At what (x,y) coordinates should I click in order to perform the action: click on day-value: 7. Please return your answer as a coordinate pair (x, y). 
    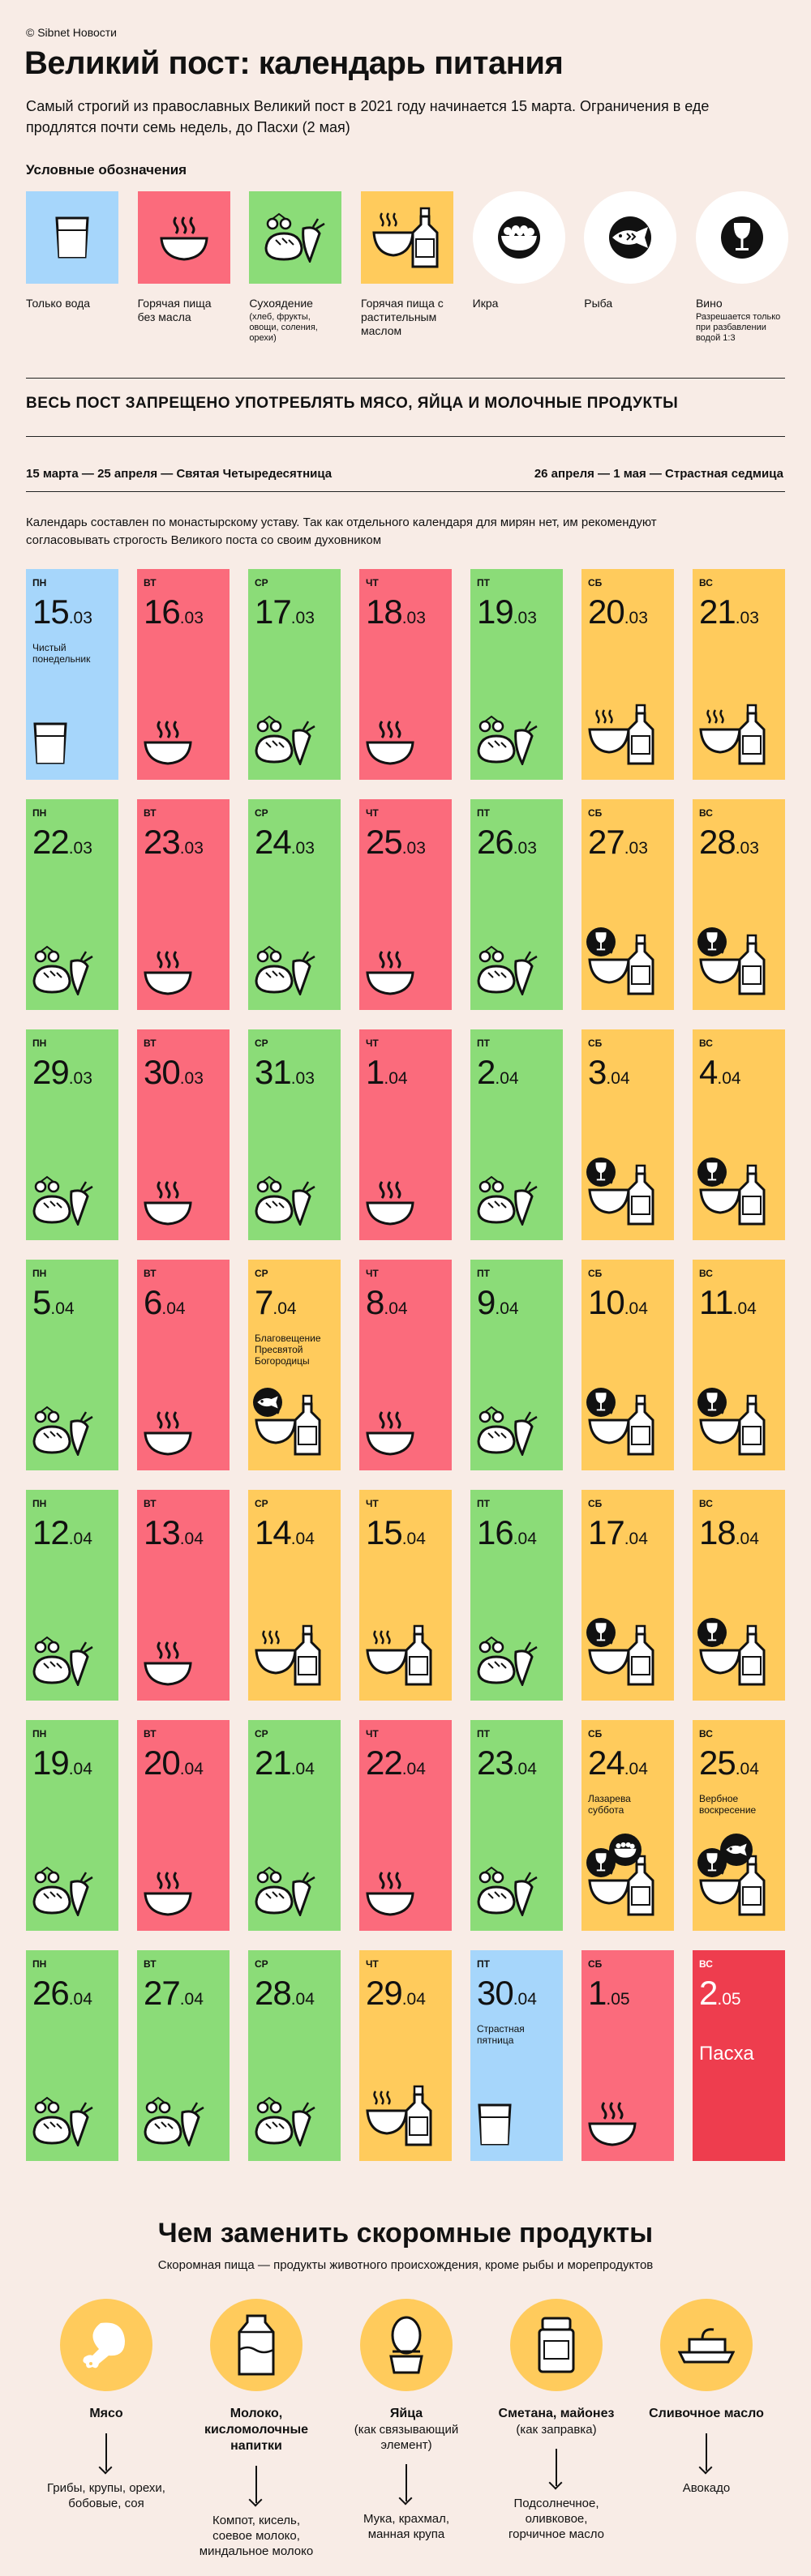
    Looking at the image, I should click on (264, 1302).